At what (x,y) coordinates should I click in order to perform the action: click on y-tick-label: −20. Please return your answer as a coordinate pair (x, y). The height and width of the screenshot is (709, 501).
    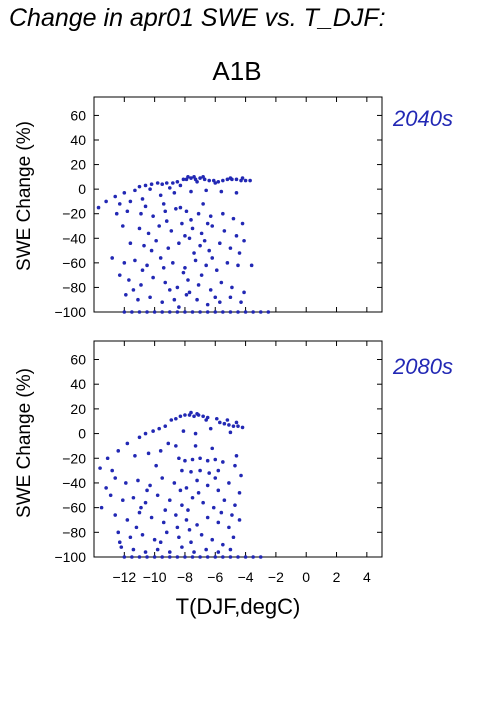
    Looking at the image, I should click on (74, 458).